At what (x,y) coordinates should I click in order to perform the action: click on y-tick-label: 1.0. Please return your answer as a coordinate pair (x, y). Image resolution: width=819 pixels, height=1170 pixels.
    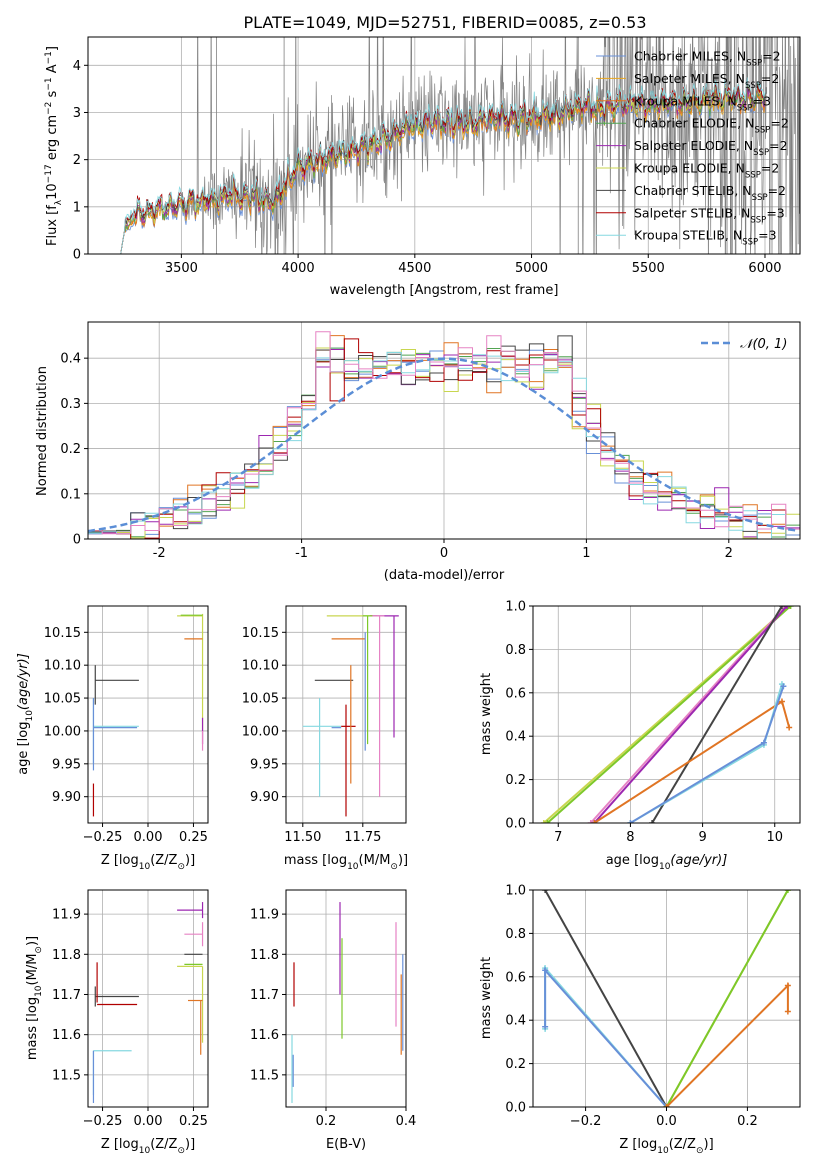
    Looking at the image, I should click on (515, 891).